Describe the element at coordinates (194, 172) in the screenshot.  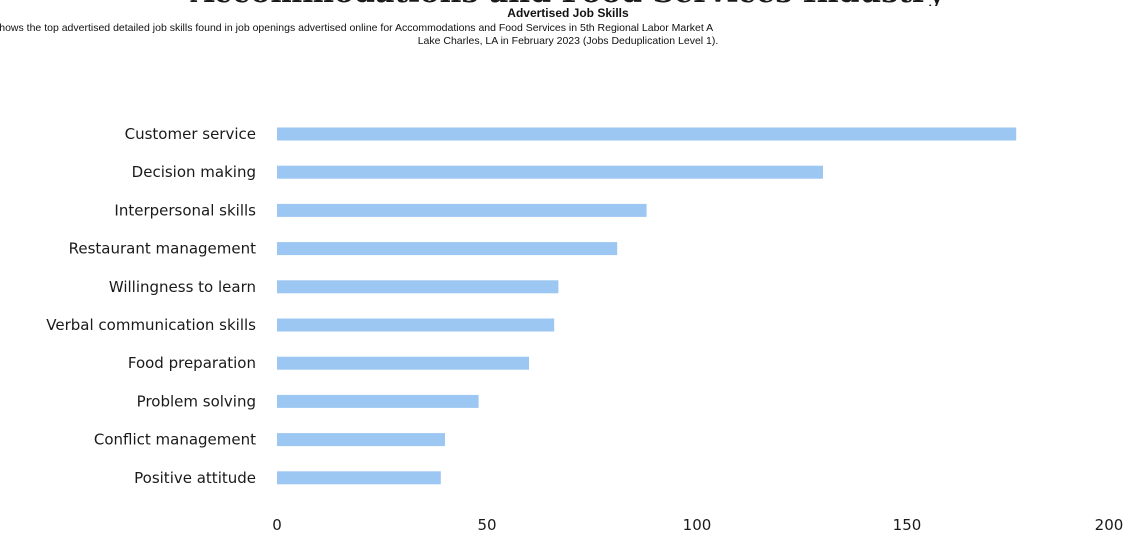
I see `category-label: Decision making` at that location.